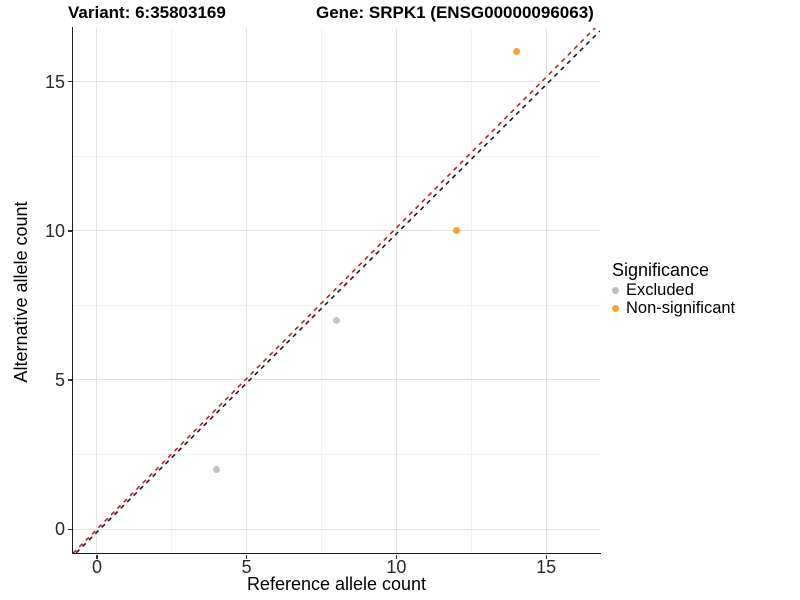 This screenshot has height=600, width=800. What do you see at coordinates (660, 290) in the screenshot?
I see `legend-item-label: Excluded` at bounding box center [660, 290].